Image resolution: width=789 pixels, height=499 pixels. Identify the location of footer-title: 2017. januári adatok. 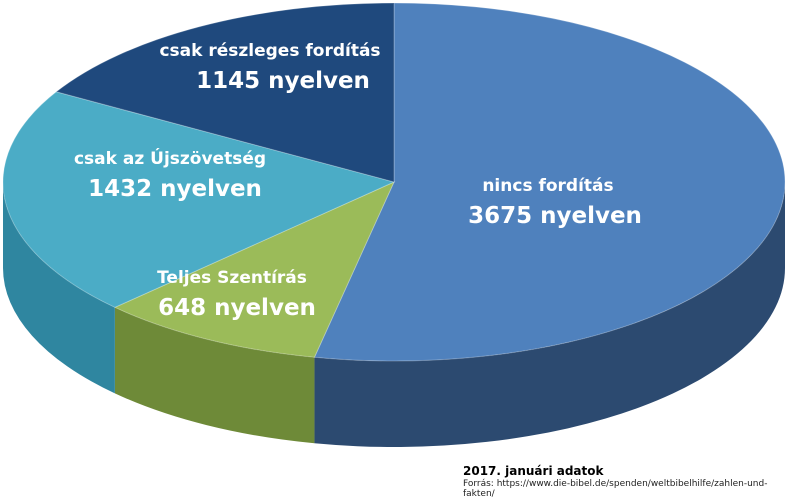
(533, 471).